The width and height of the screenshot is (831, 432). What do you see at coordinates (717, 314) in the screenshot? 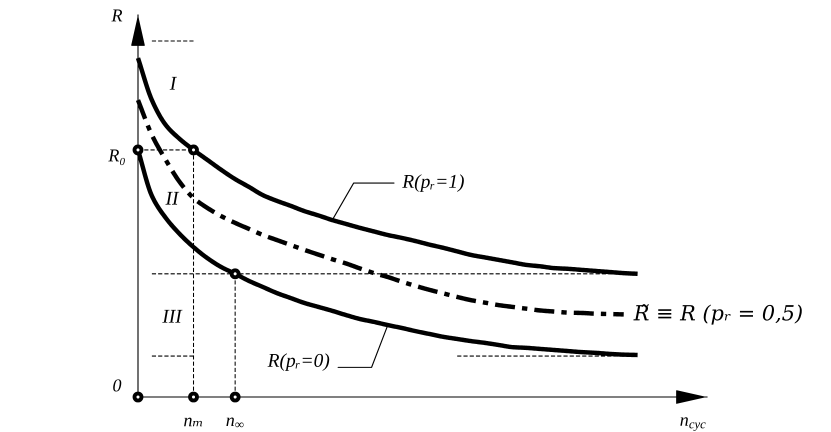
I see `series-label: R̃ ≡ R (pᵣ = 0,5)` at bounding box center [717, 314].